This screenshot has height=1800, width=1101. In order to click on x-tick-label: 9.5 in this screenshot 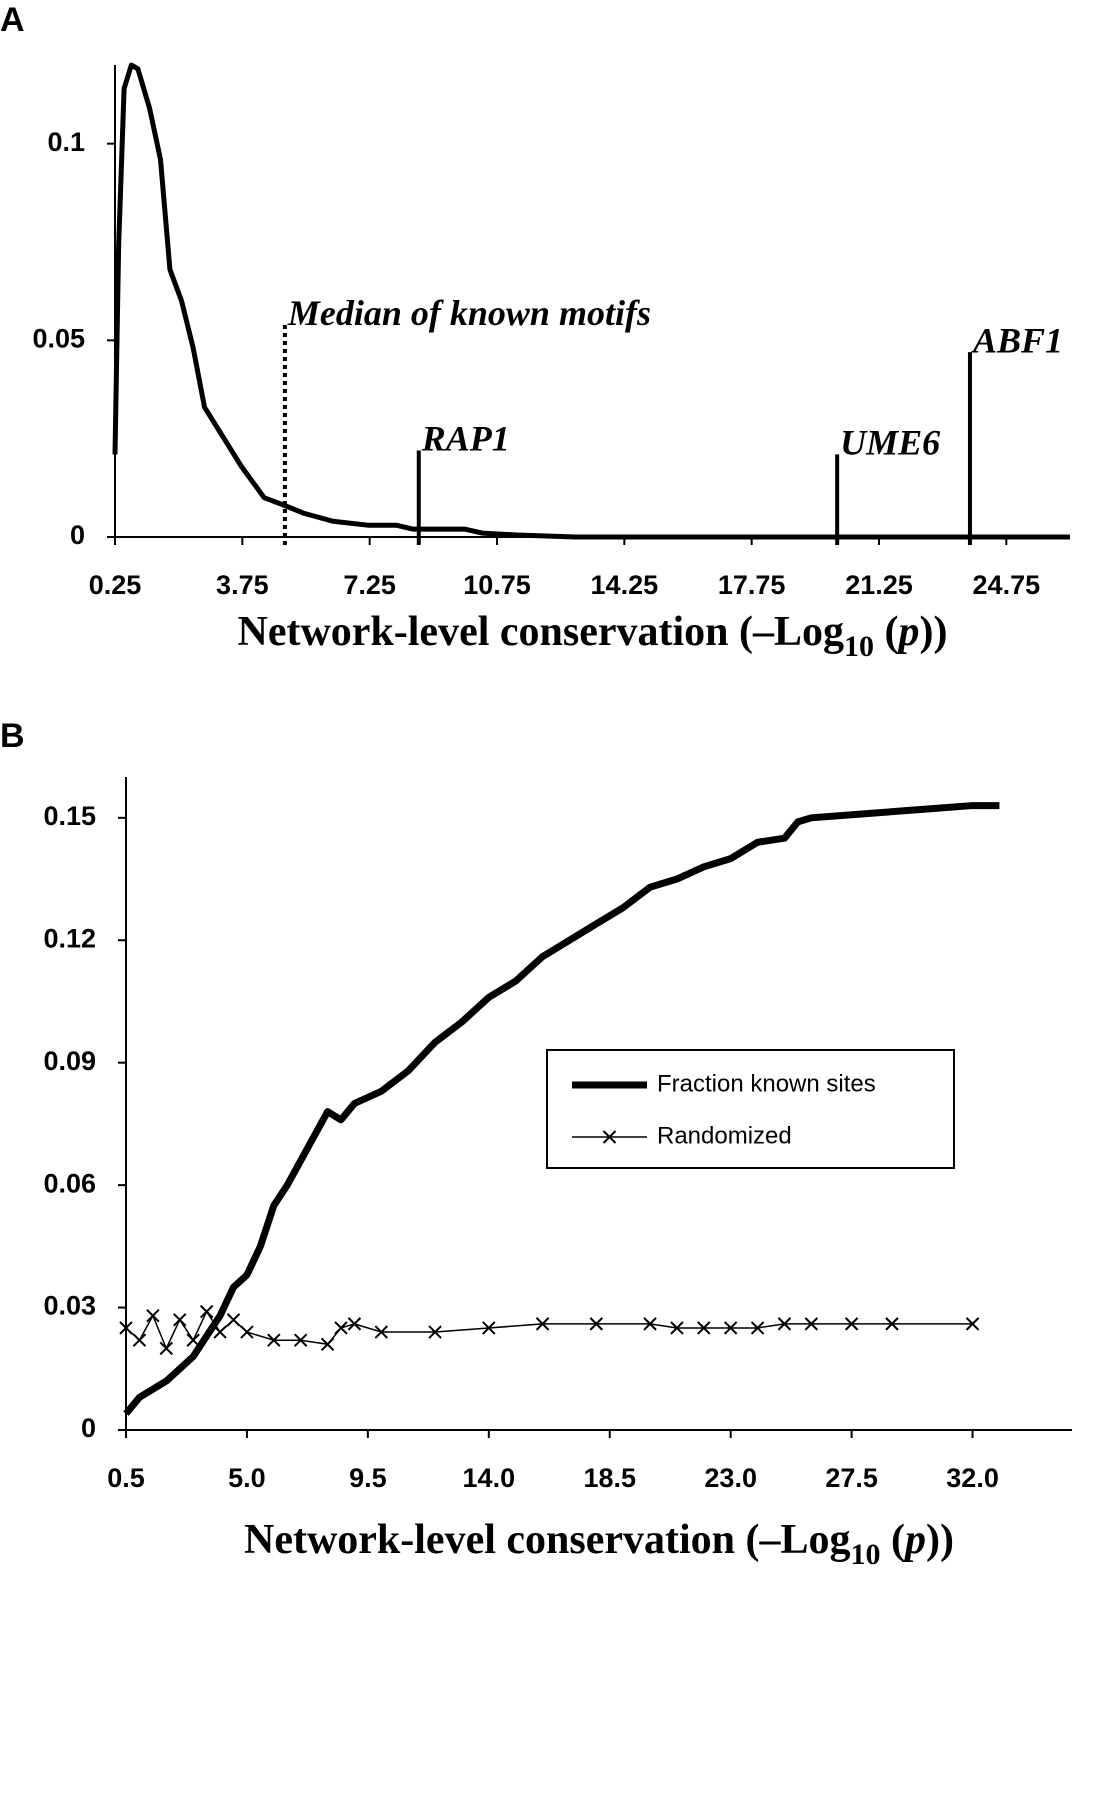, I will do `click(368, 1478)`.